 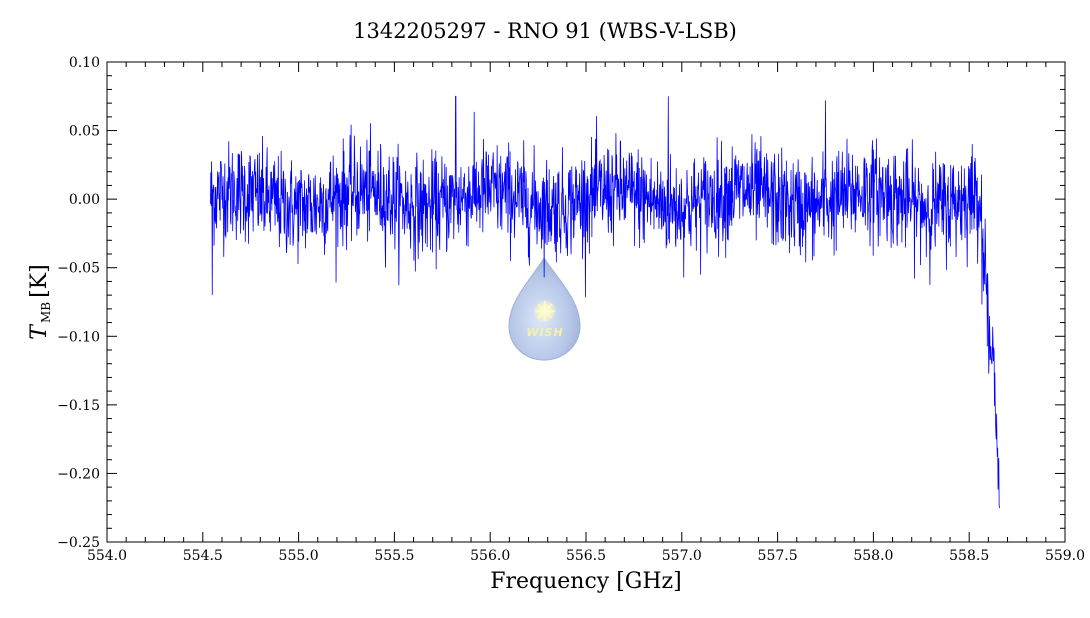 What do you see at coordinates (78, 474) in the screenshot?
I see `y-tick-label: −0.20` at bounding box center [78, 474].